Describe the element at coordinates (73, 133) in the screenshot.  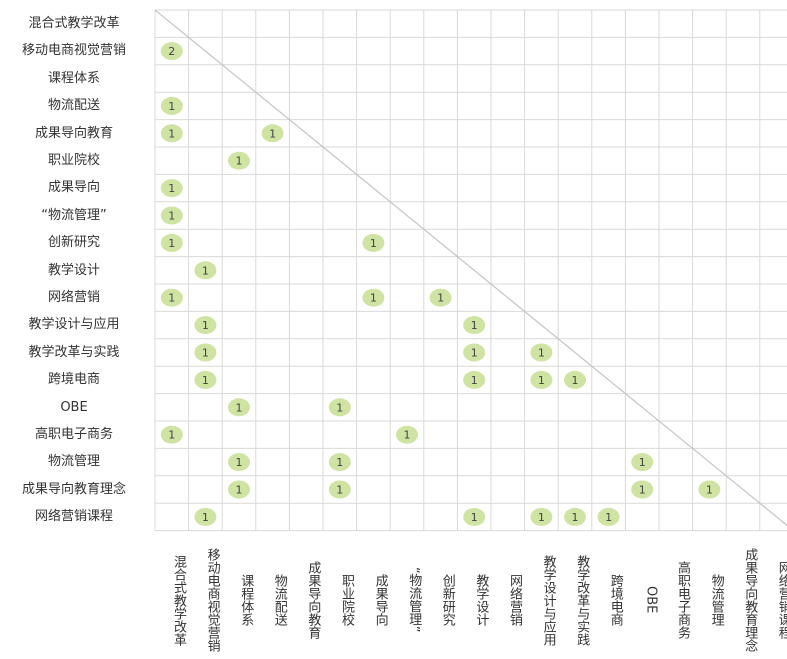
I see `row-label: 成果导向教育` at that location.